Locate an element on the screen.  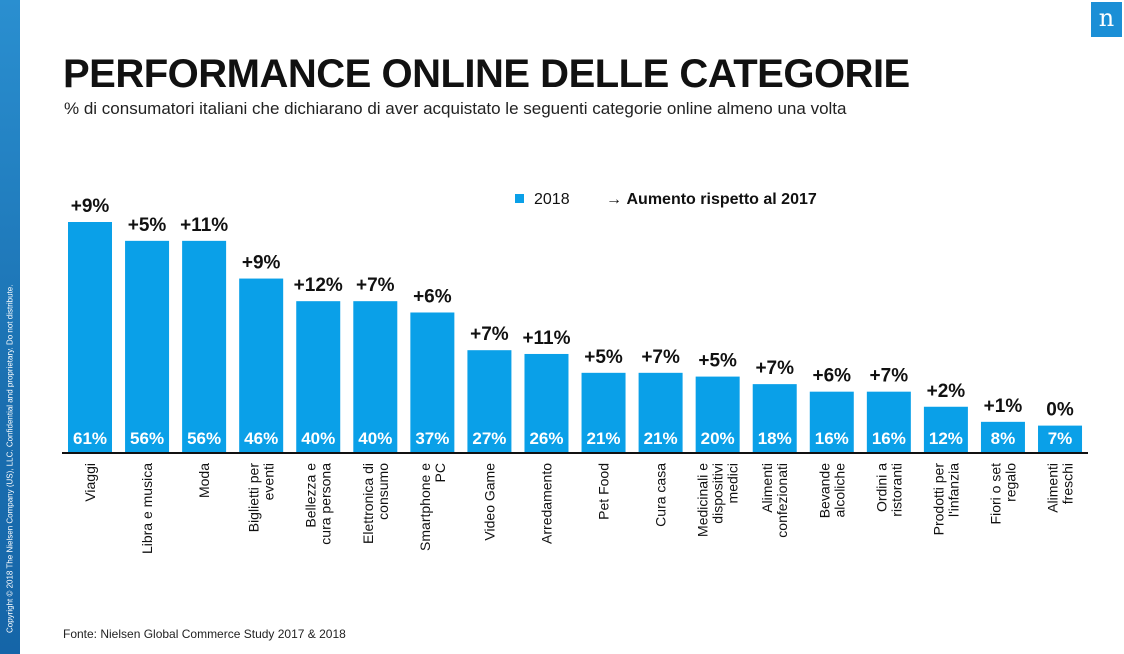
value-label-17: 8% is located at coordinates (1003, 438).